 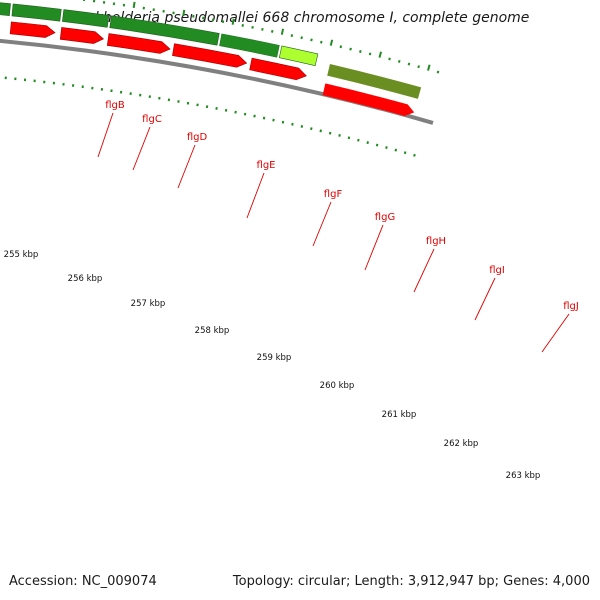 I want to click on accession-text: Accession: NC_009074, so click(x=83, y=581).